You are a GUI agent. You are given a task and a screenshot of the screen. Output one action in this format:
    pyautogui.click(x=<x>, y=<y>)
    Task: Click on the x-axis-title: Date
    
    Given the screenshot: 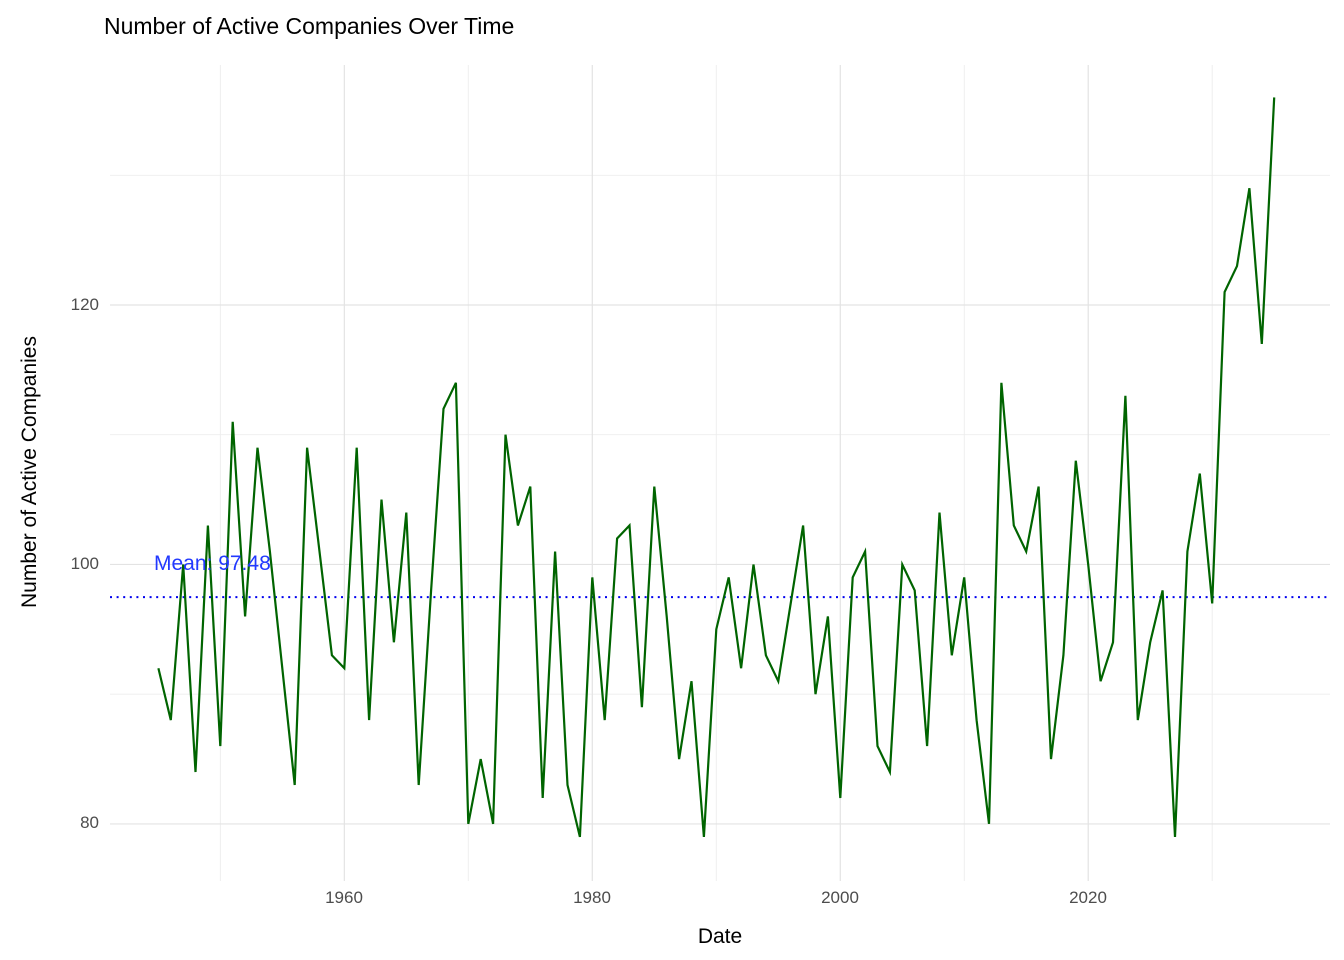 What is the action you would take?
    pyautogui.click(x=720, y=936)
    